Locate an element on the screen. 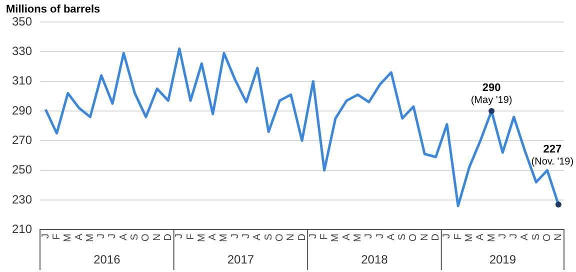  text: 2016 is located at coordinates (107, 259).